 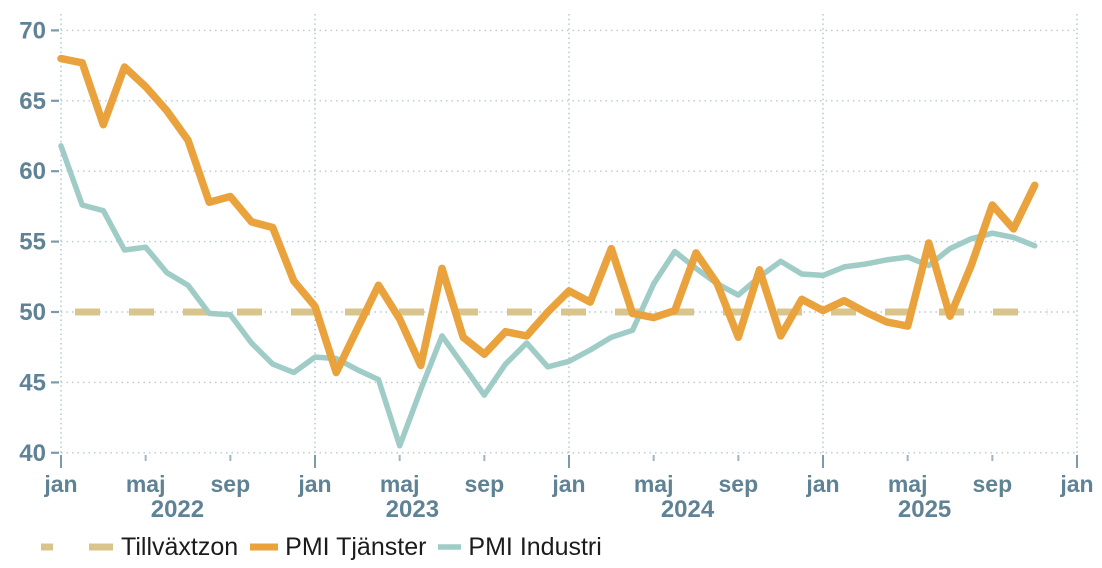 What do you see at coordinates (180, 546) in the screenshot?
I see `legend-label-tillvaxtzon: Tillväxtzon` at bounding box center [180, 546].